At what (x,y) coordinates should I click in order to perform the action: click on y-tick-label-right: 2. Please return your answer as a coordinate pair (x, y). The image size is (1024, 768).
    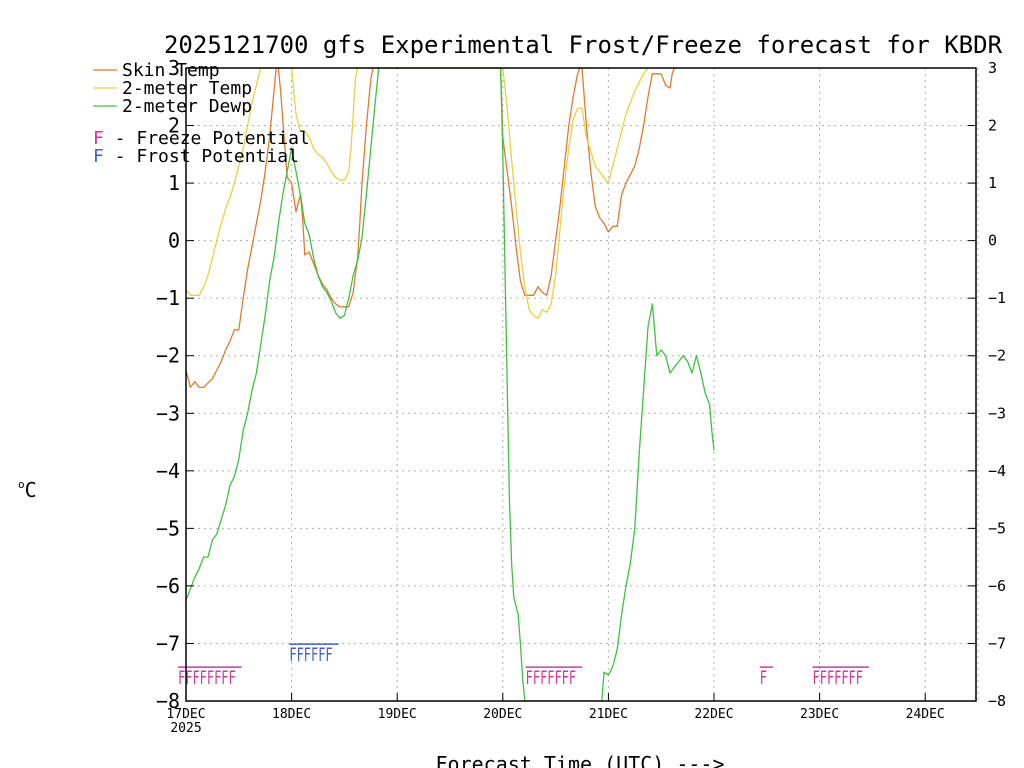
    Looking at the image, I should click on (992, 126).